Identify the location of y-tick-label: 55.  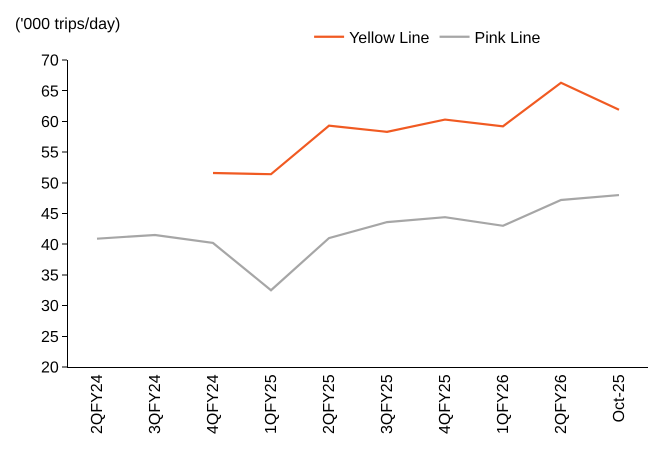
(50, 153).